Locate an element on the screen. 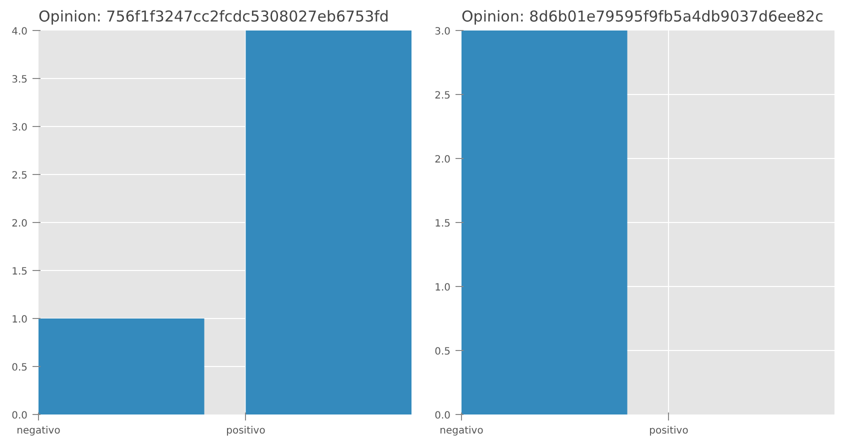 The height and width of the screenshot is (439, 846). y-tick-label: 3.5 is located at coordinates (20, 80).